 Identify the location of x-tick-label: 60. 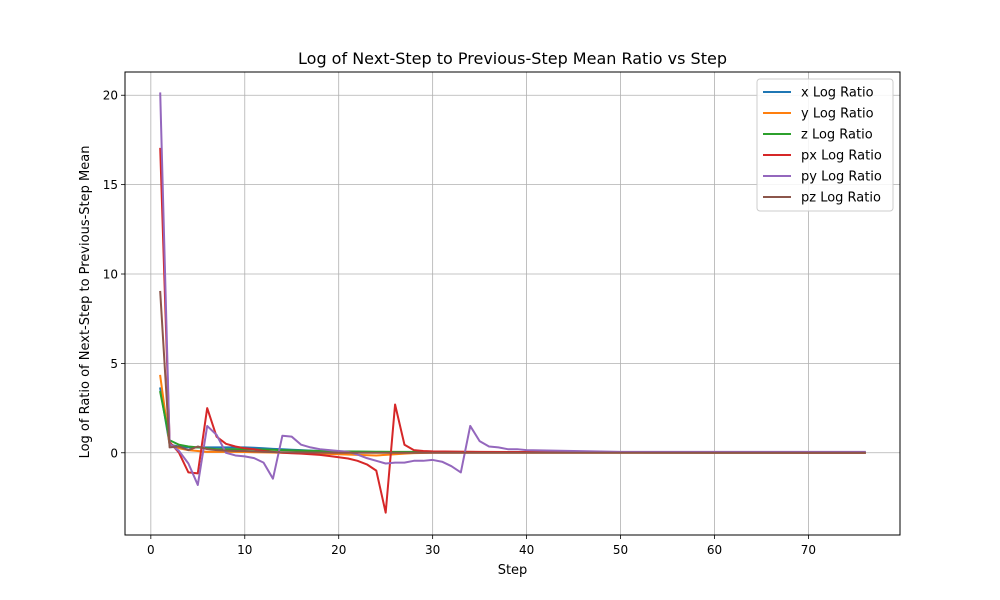
(714, 550).